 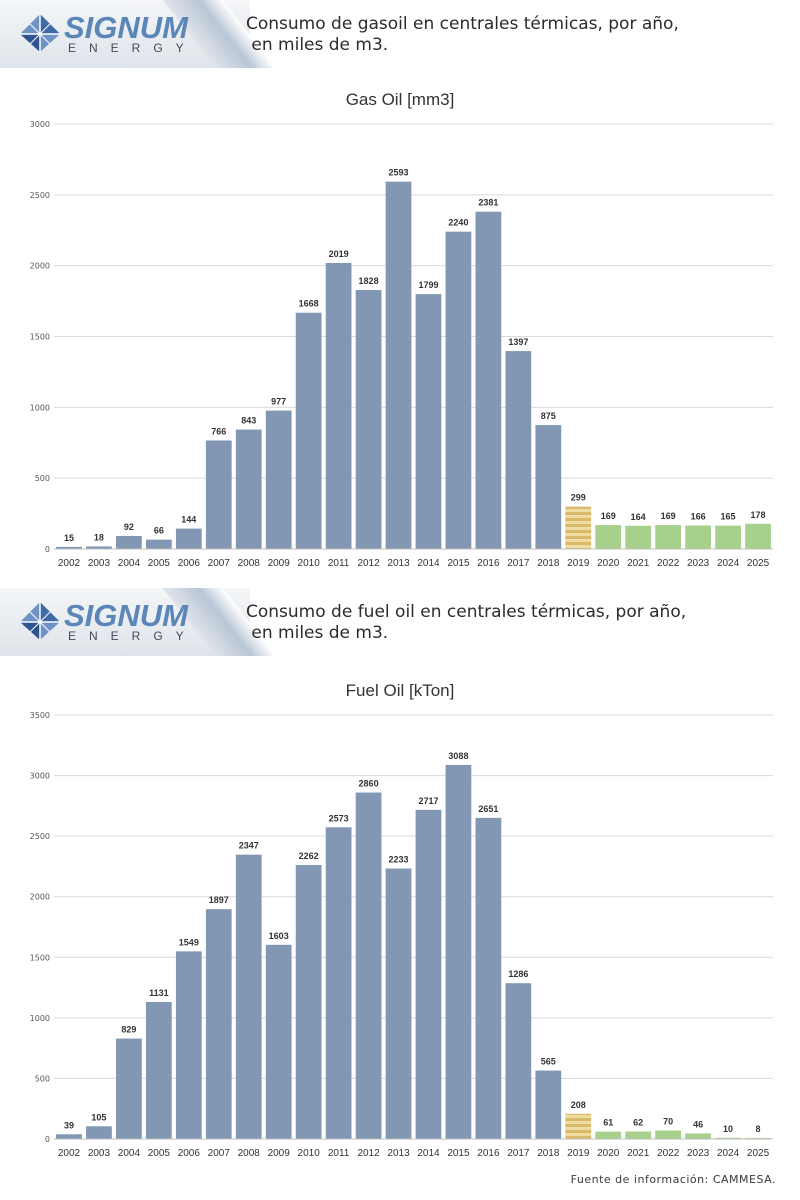 What do you see at coordinates (758, 1129) in the screenshot?
I see `data-label: 8` at bounding box center [758, 1129].